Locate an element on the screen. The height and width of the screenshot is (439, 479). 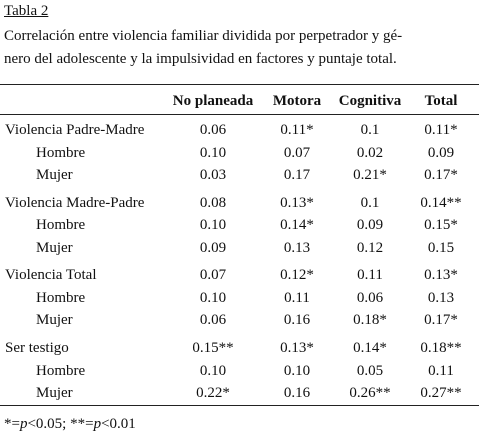
footnote: *=p<0.05; **=p<0.01 is located at coordinates (70, 424).